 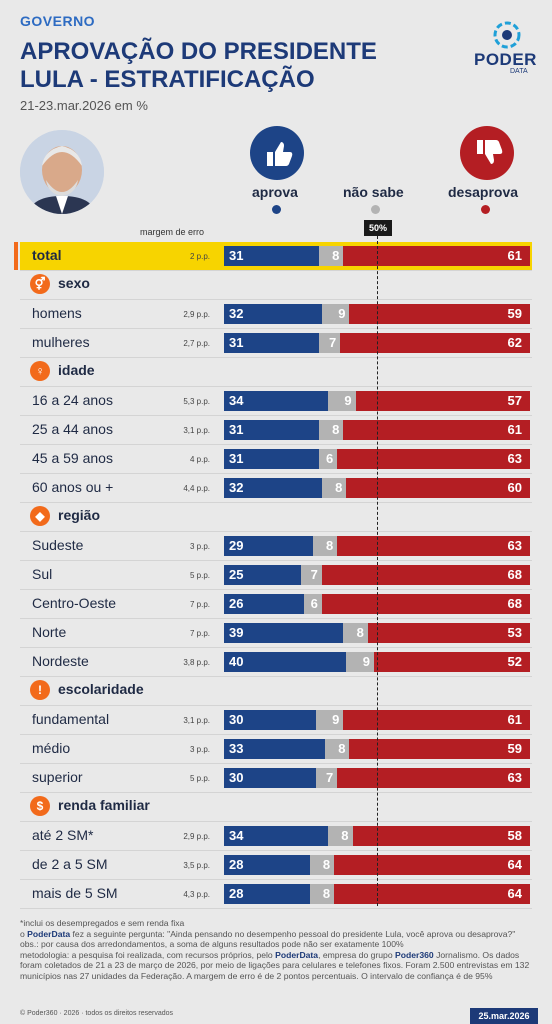 What do you see at coordinates (51, 748) in the screenshot?
I see `row-label: médio` at bounding box center [51, 748].